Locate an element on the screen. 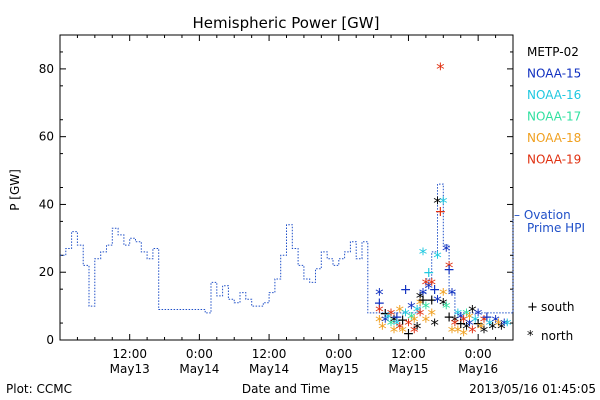  legend-item: NOAA-17 is located at coordinates (554, 117).